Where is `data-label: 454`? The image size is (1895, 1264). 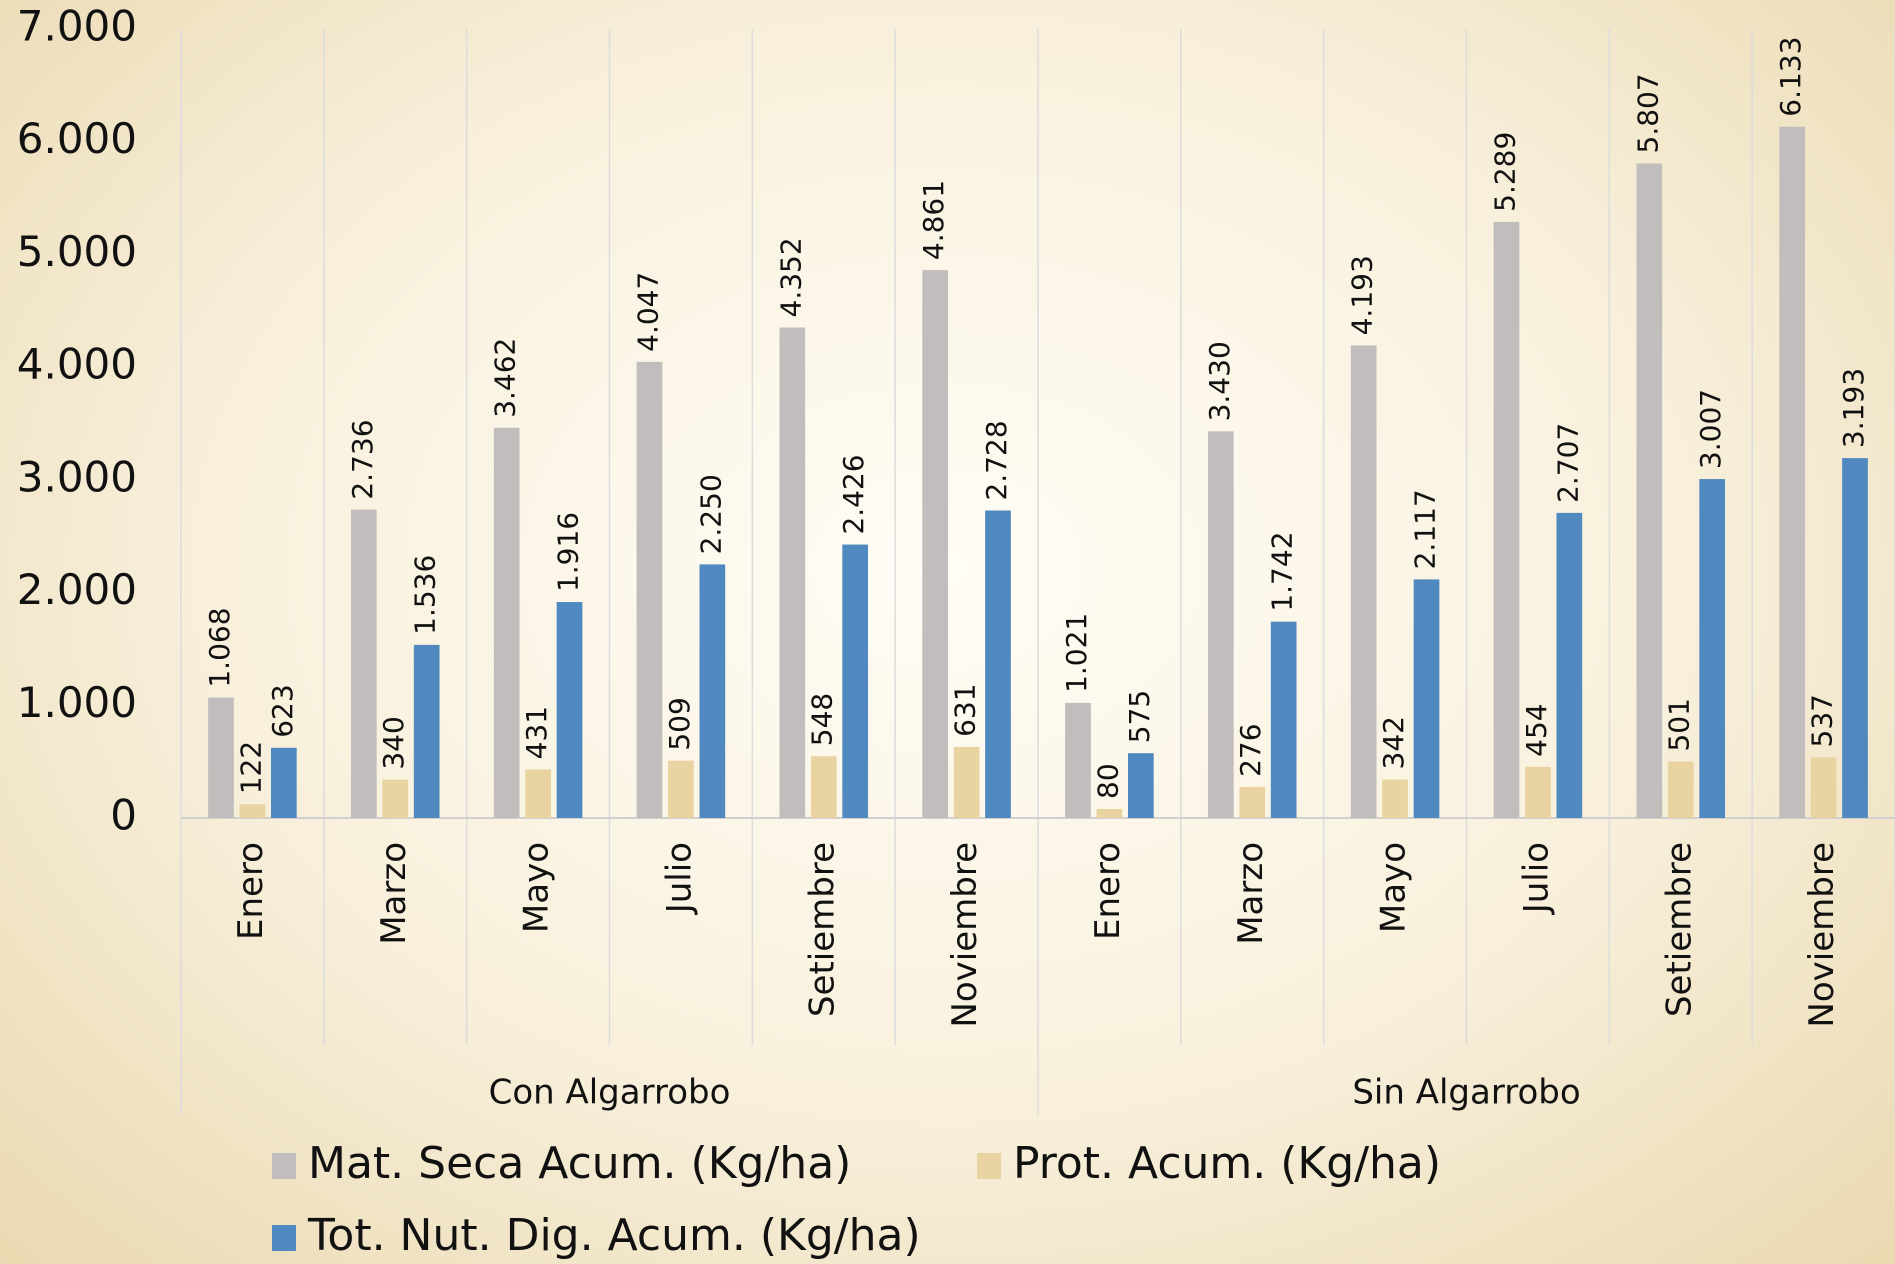
data-label: 454 is located at coordinates (1536, 729).